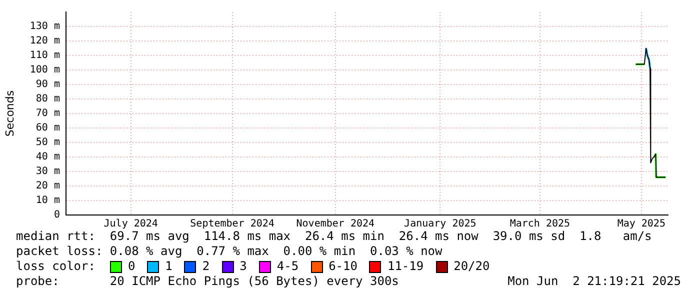  I want to click on y-tick-label: 30 m, so click(48, 172).